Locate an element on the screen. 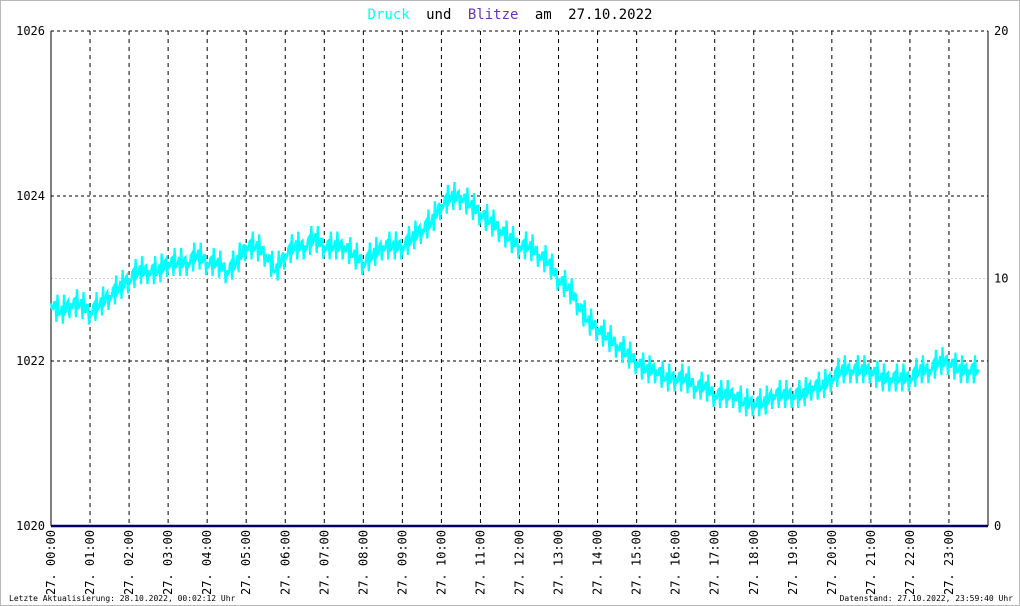  x-tick-label: 27. 17:00 is located at coordinates (715, 562).